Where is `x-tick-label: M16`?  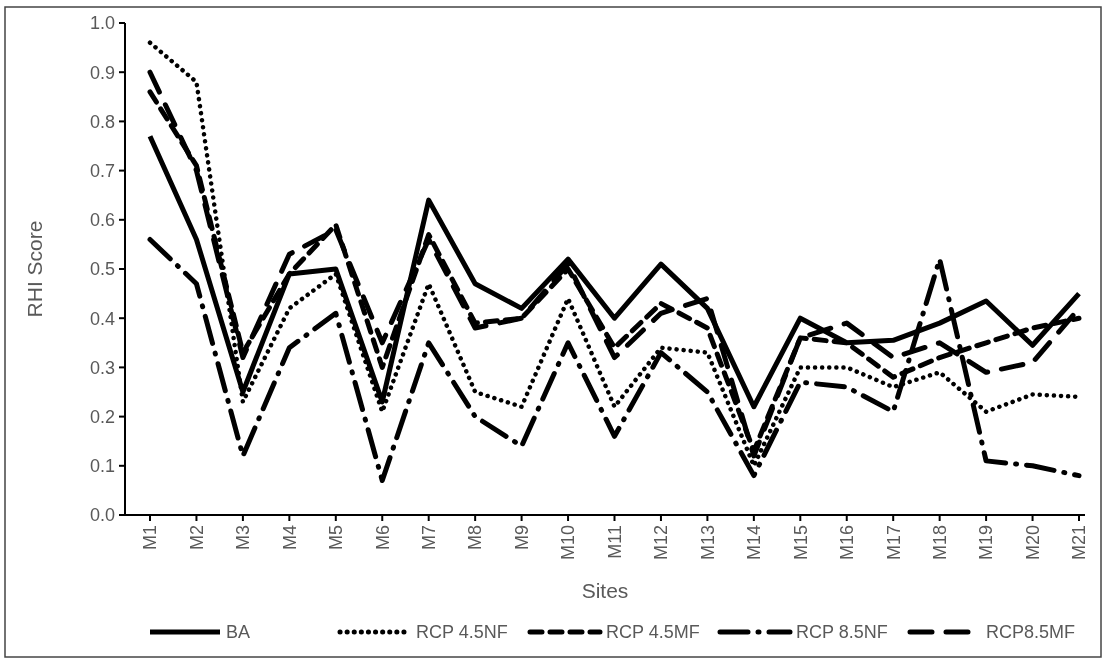
x-tick-label: M16 is located at coordinates (847, 543).